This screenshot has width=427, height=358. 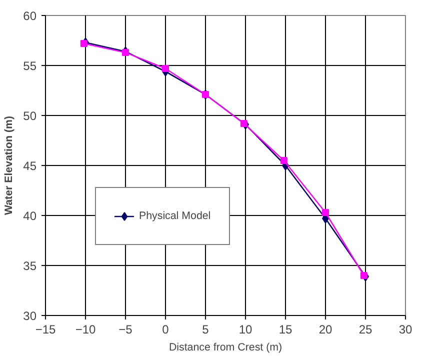 What do you see at coordinates (245, 329) in the screenshot?
I see `x-tick-label: 10` at bounding box center [245, 329].